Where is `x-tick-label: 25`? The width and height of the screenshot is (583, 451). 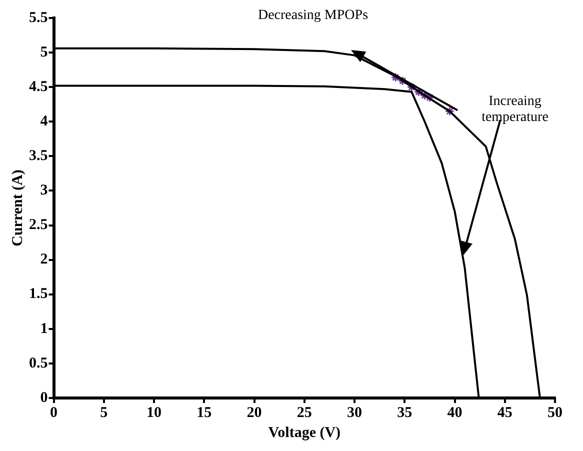 x-tick-label: 25 is located at coordinates (304, 412).